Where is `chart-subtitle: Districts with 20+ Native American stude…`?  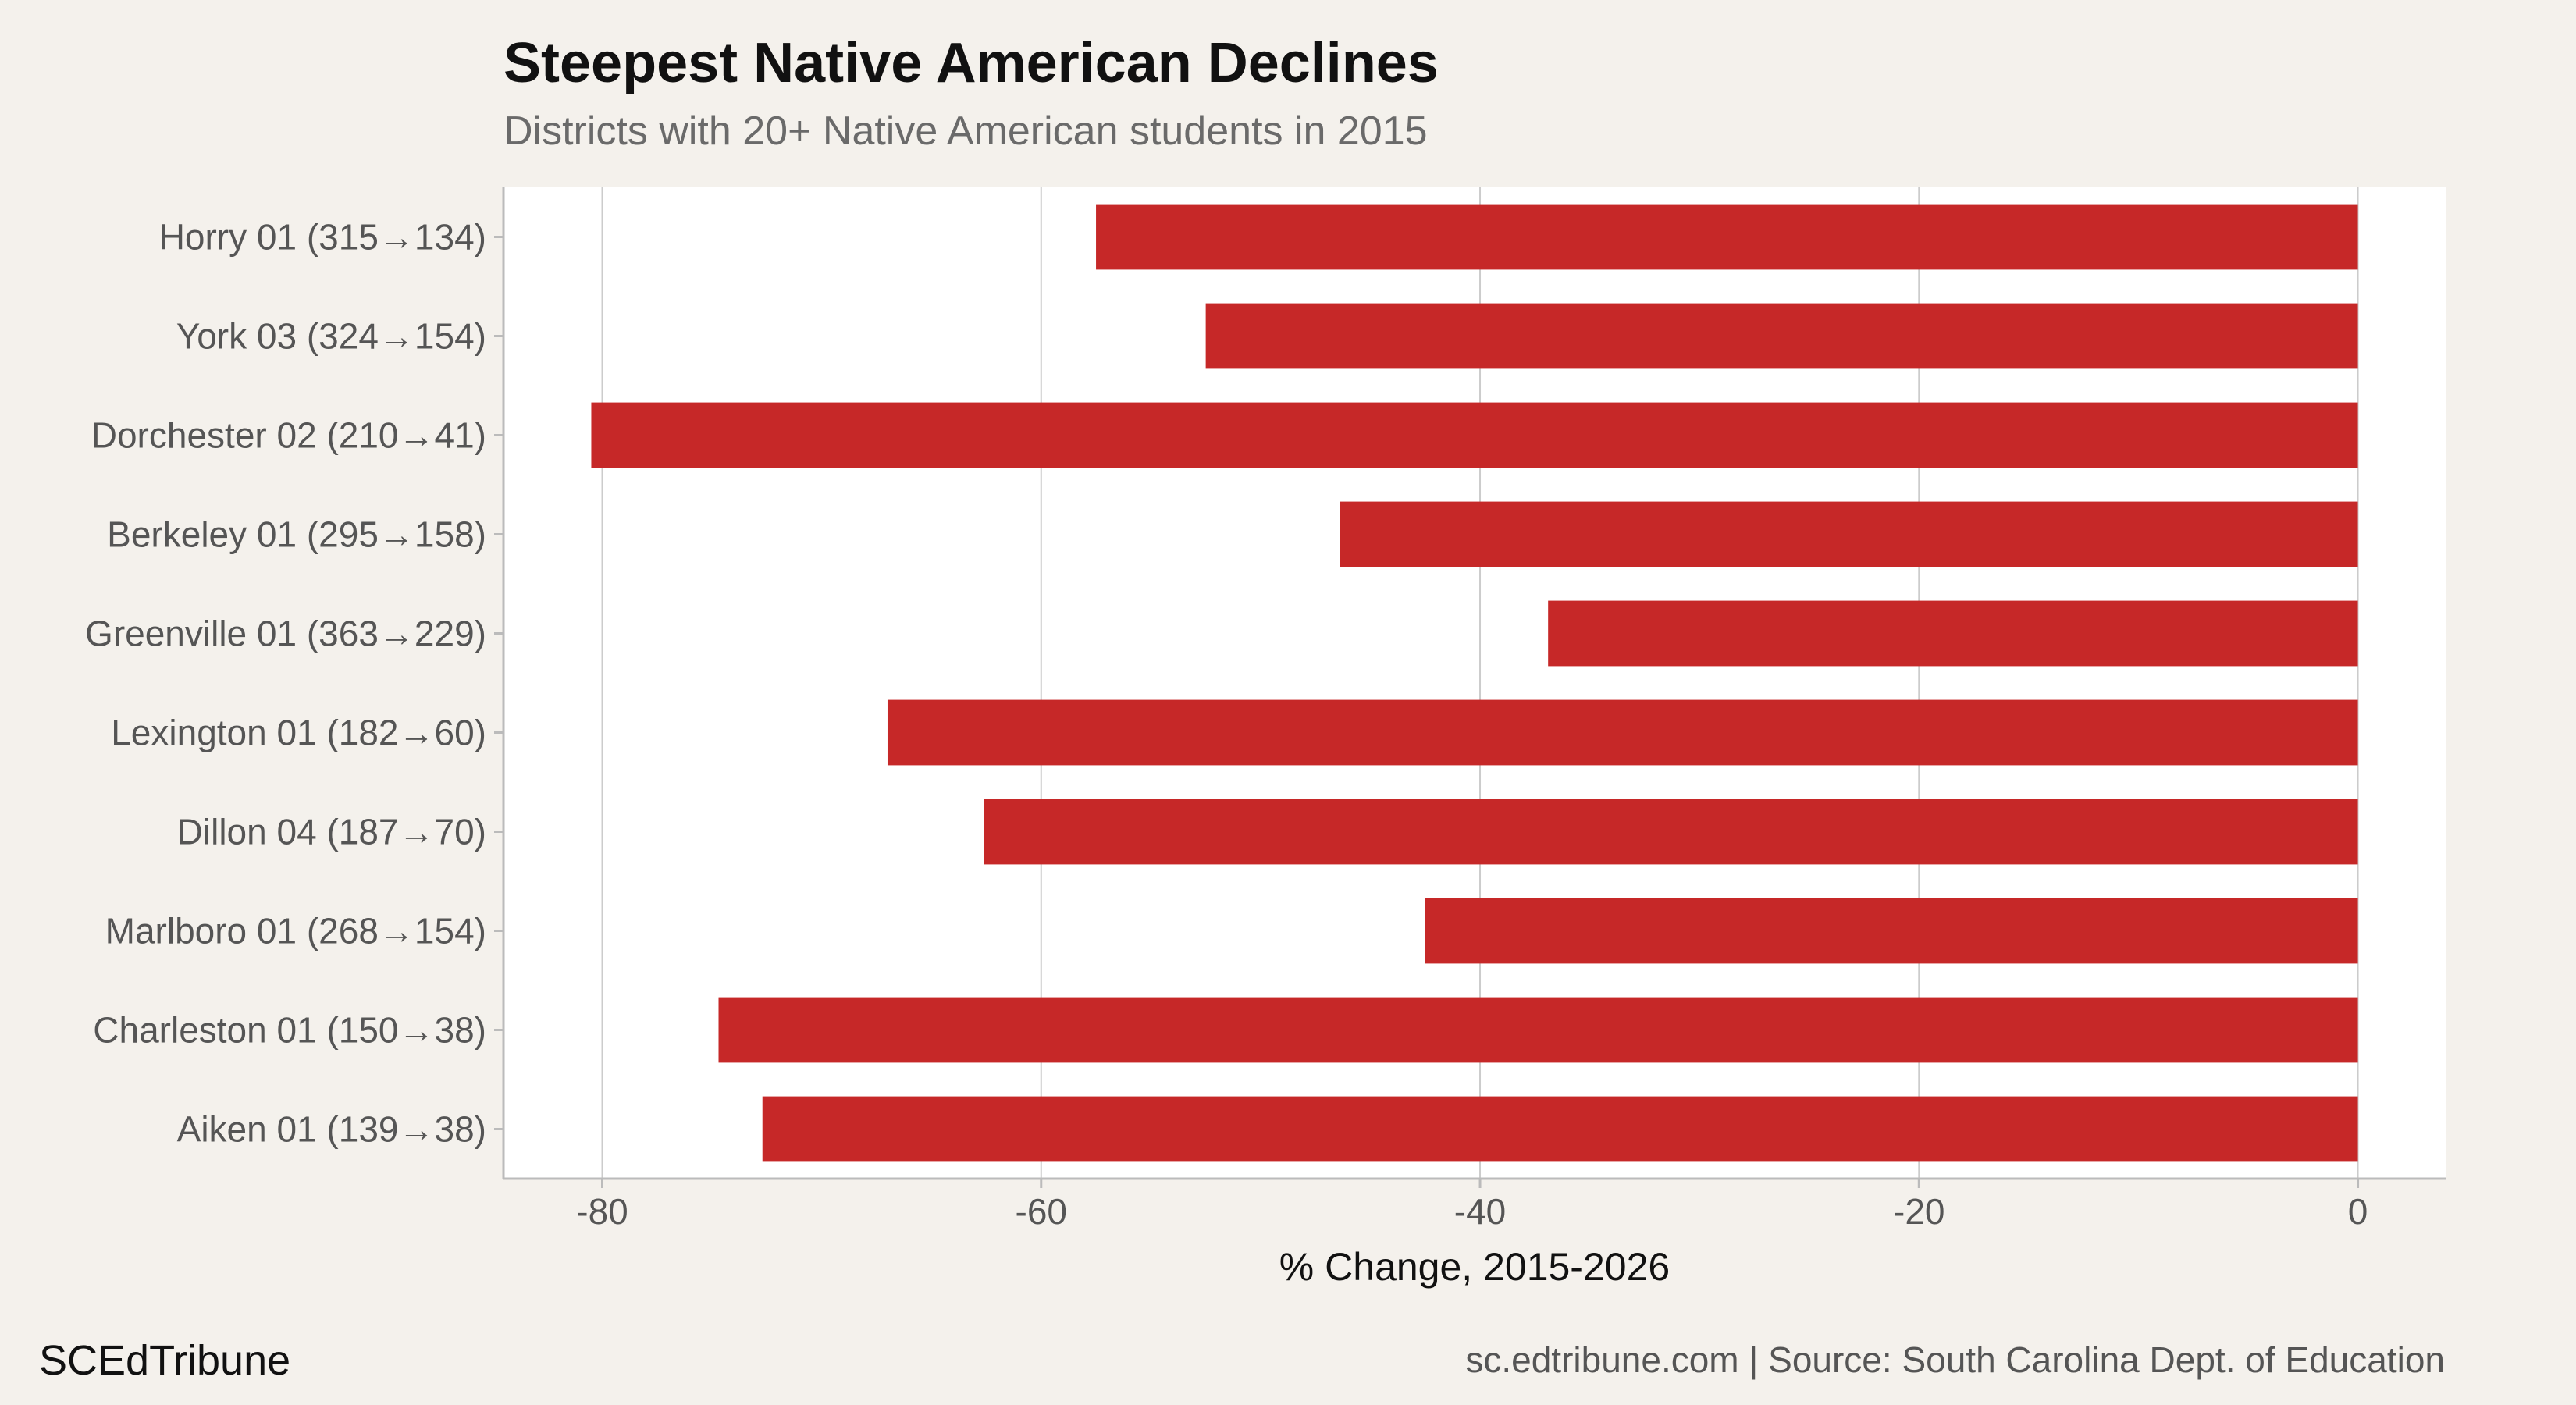 chart-subtitle: Districts with 20+ Native American stude… is located at coordinates (965, 131).